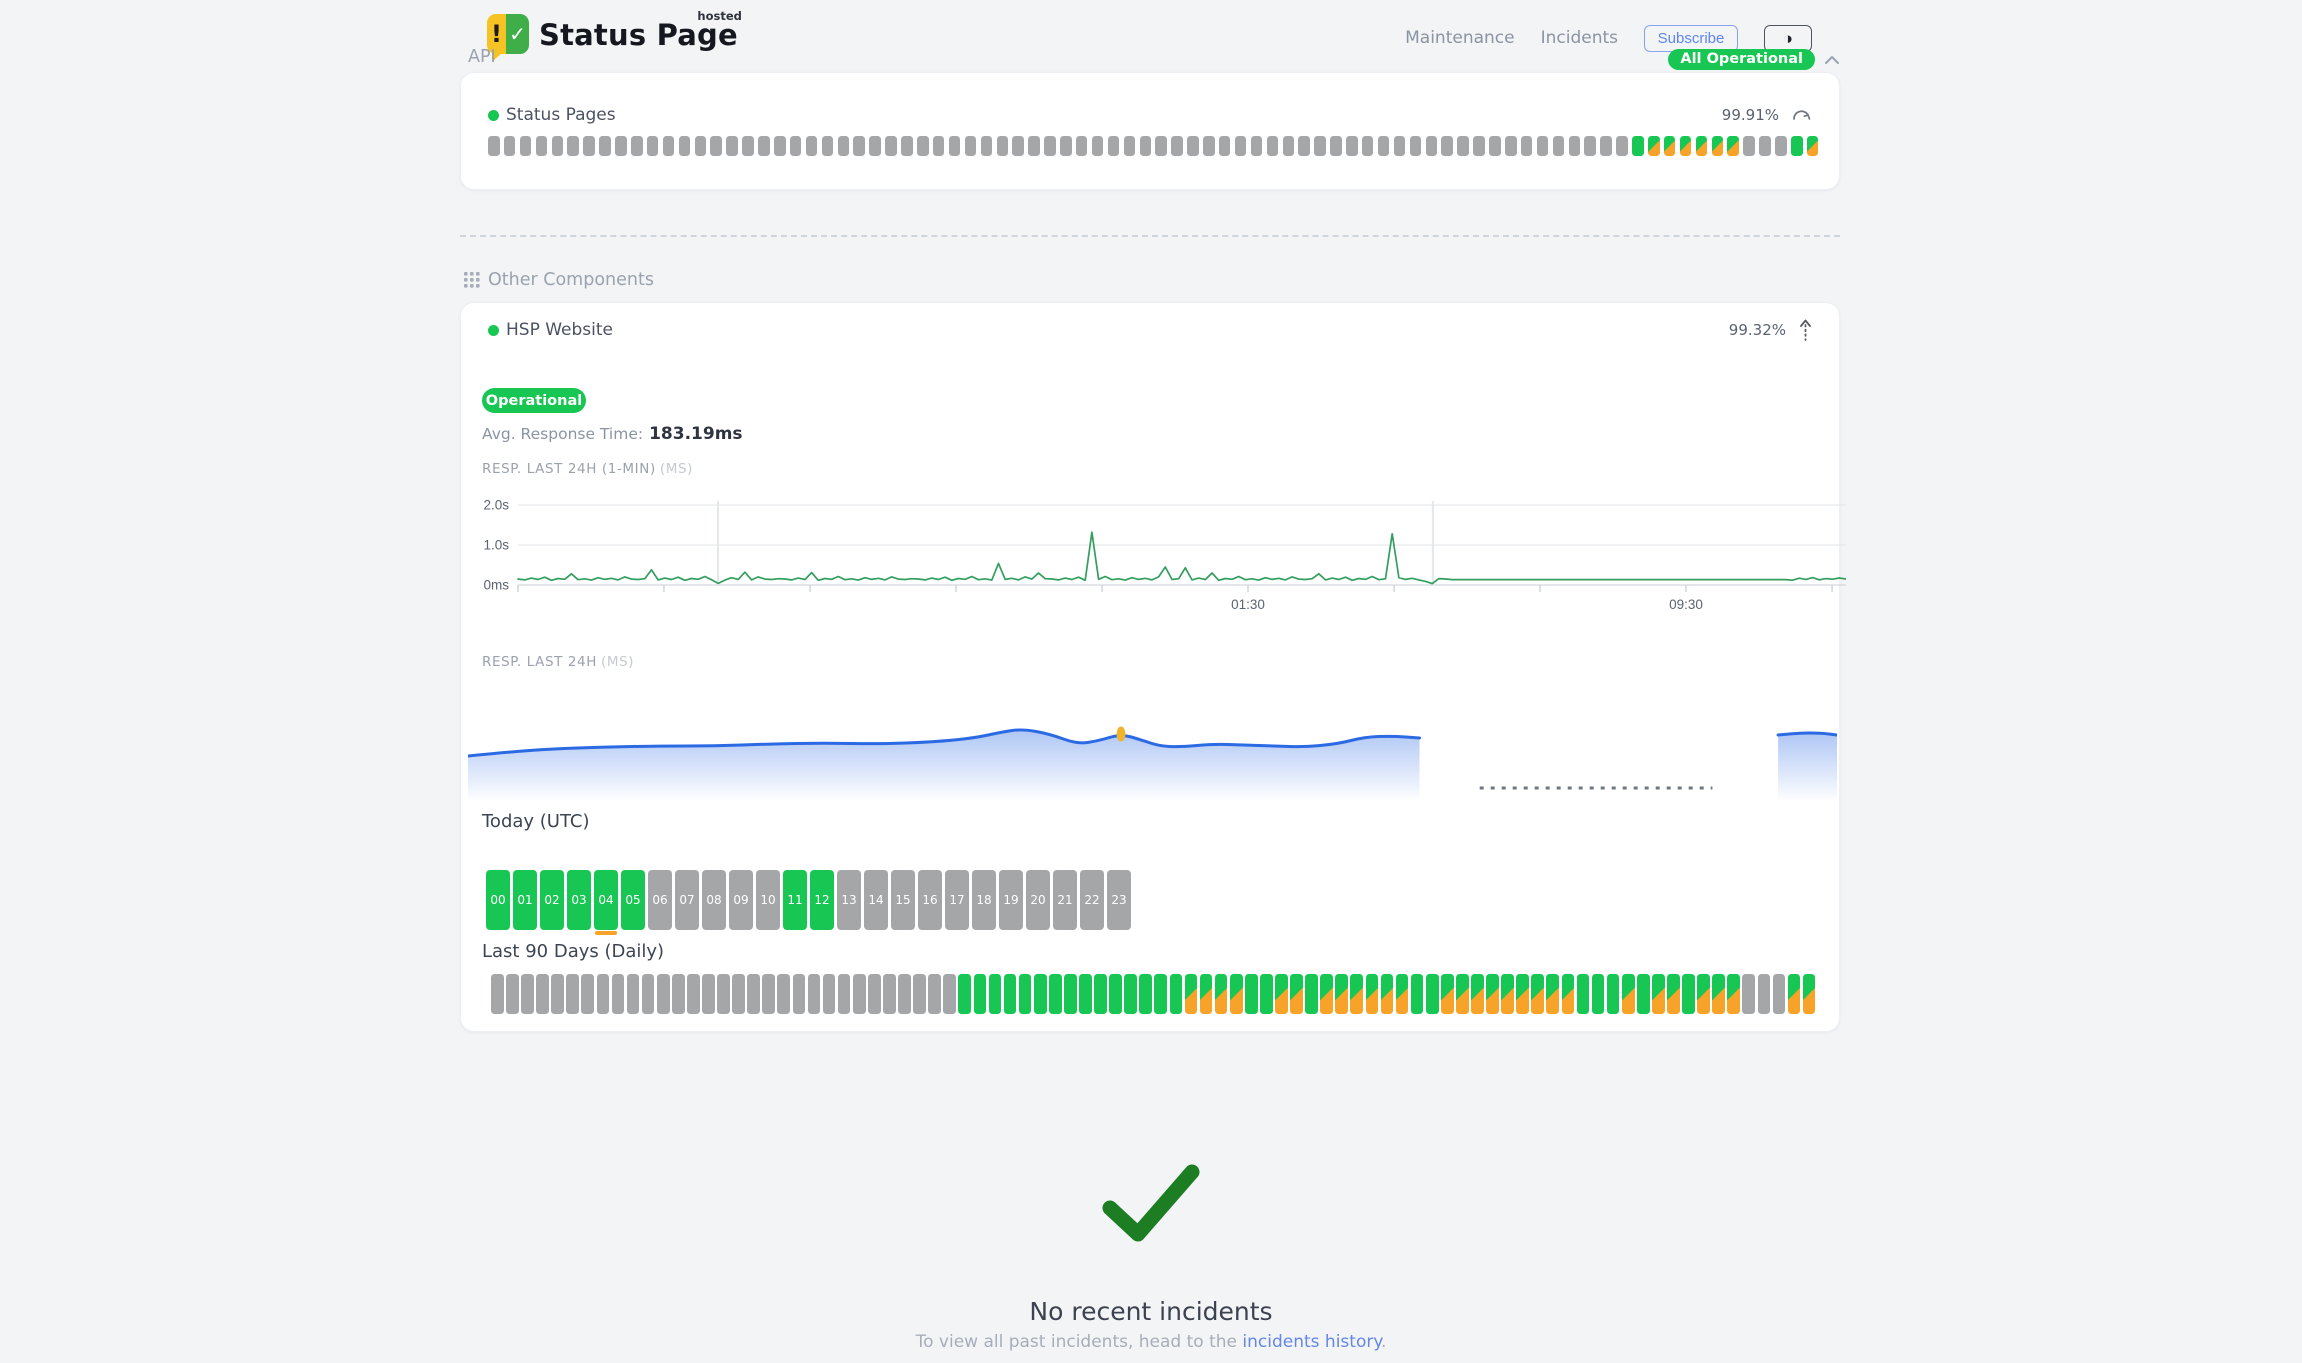 Image resolution: width=2302 pixels, height=1363 pixels. Describe the element at coordinates (1150, 236) in the screenshot. I see `dashed-divider` at that location.